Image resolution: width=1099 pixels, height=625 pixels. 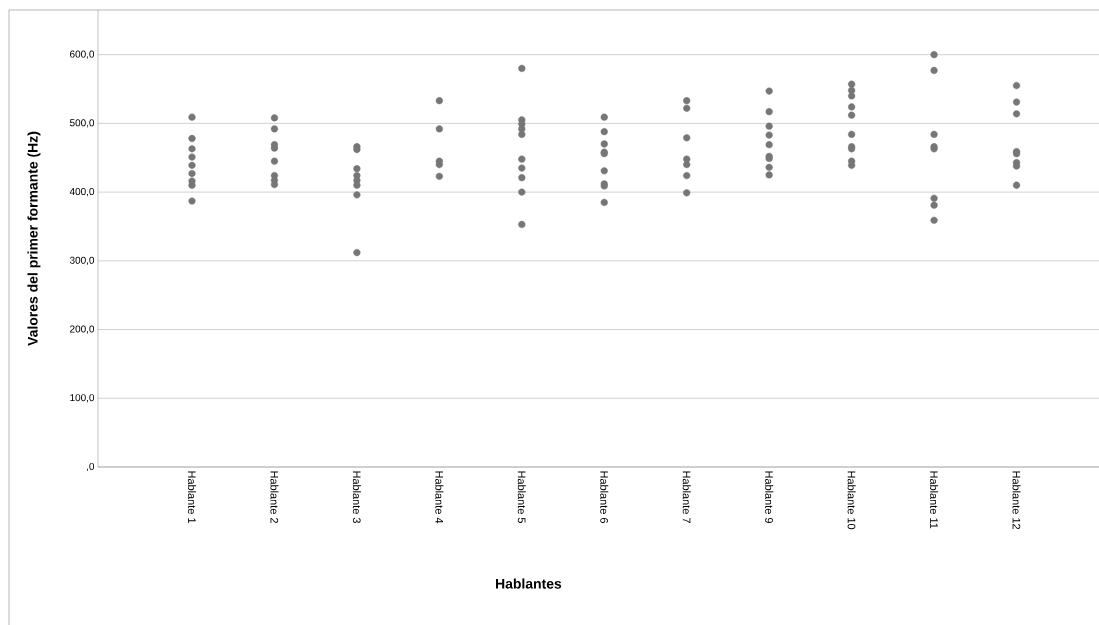 What do you see at coordinates (356, 497) in the screenshot?
I see `x-tick-label: Hablante 3` at bounding box center [356, 497].